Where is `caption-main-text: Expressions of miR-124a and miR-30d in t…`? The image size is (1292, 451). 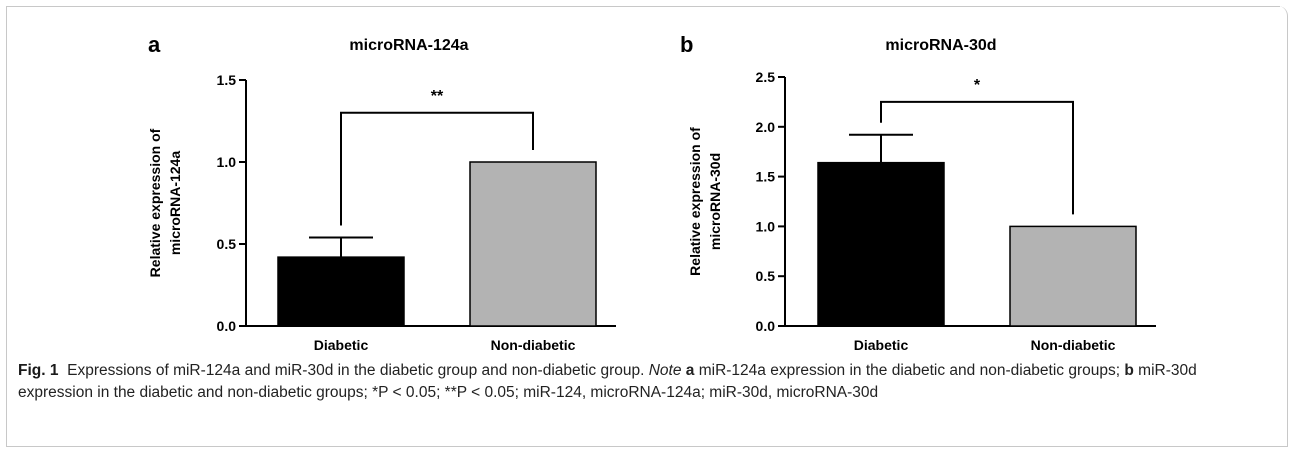
caption-main-text: Expressions of miR-124a and miR-30d in t… is located at coordinates (356, 370).